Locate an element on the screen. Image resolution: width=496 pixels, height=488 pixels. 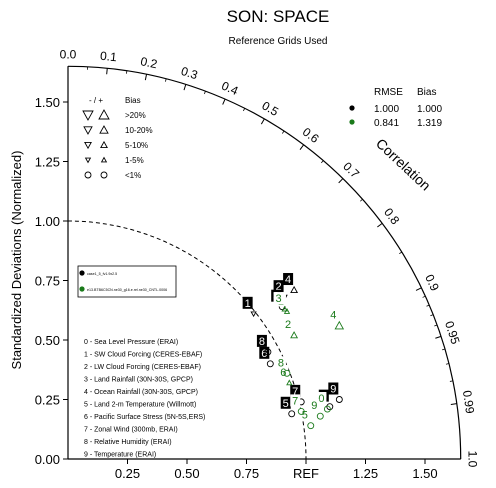
variable-legend-item: 2 - LW Cloud Forcing (CERES-EBAF) is located at coordinates (142, 367).